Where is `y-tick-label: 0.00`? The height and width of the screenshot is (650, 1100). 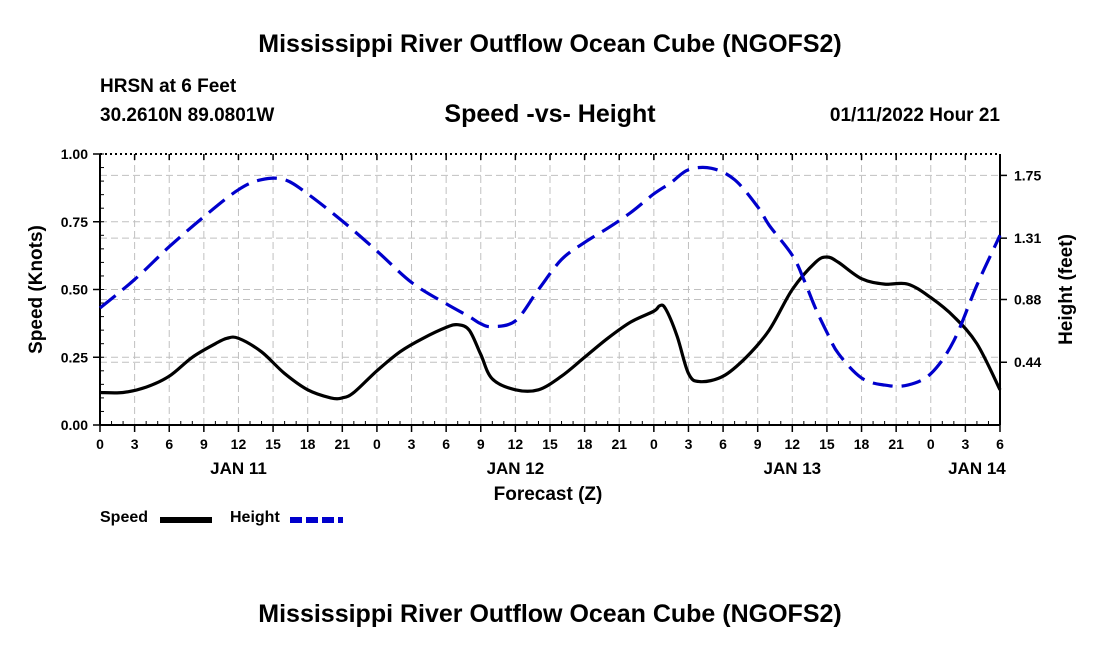 y-tick-label: 0.00 is located at coordinates (74, 425).